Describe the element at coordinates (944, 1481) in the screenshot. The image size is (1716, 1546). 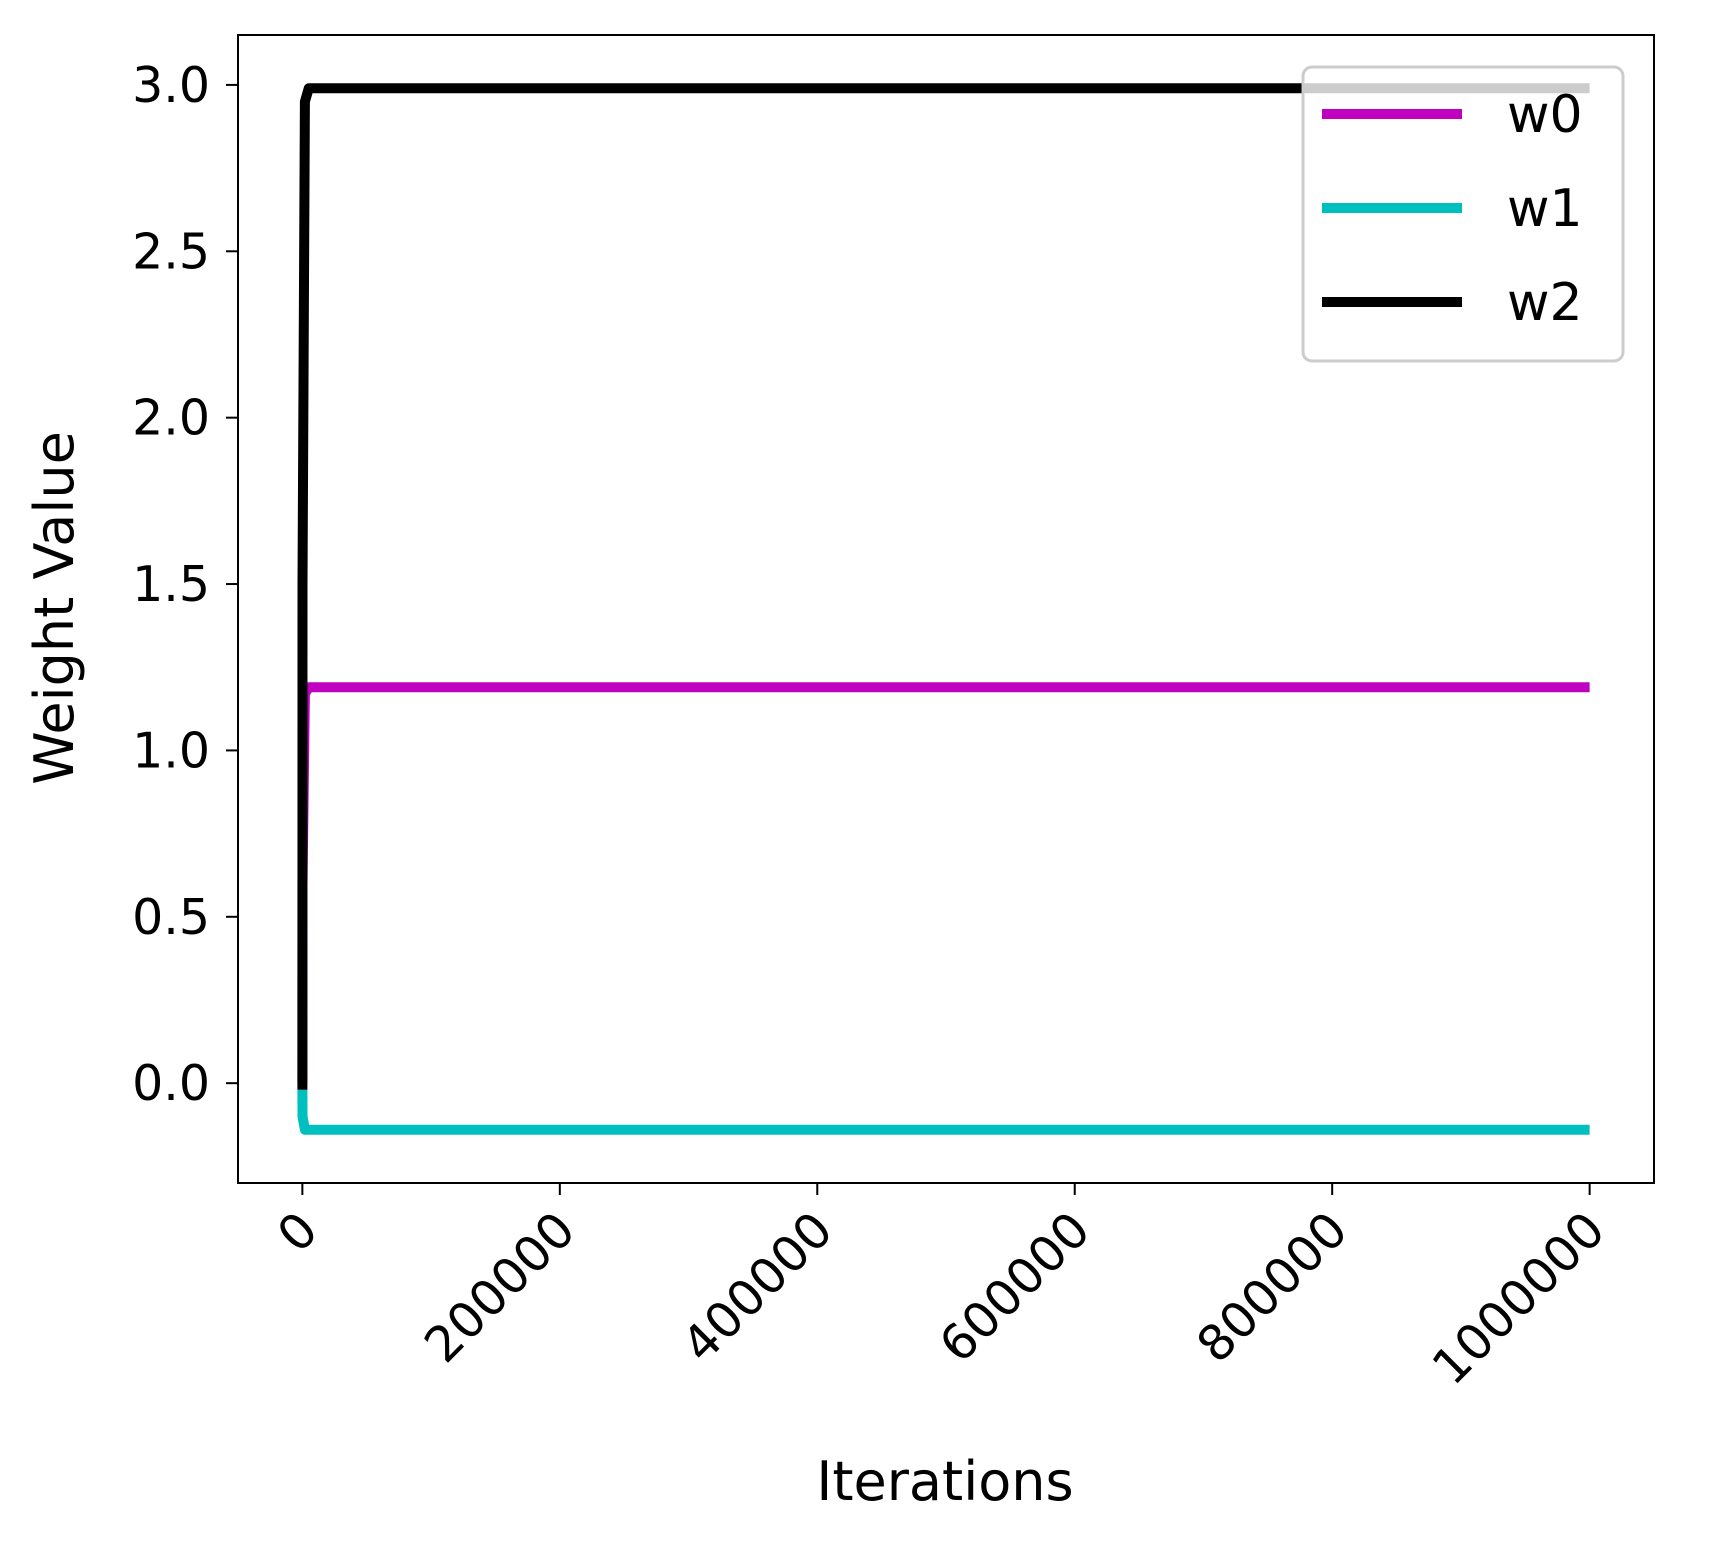
I see `x-axis-label: Iterations` at that location.